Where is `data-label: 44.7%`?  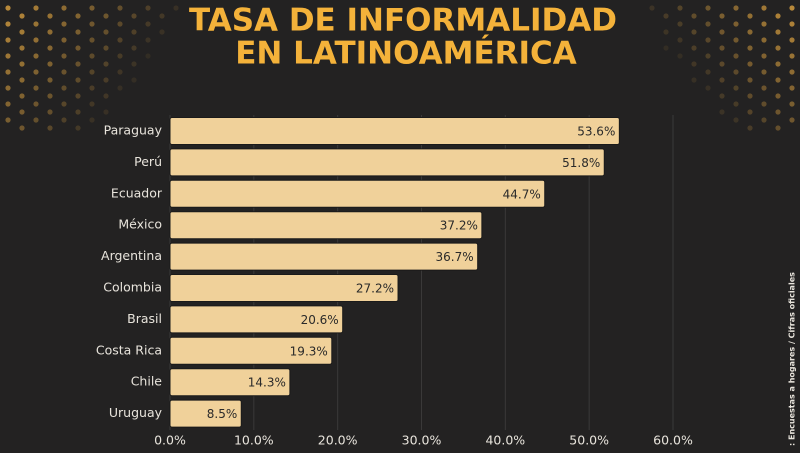 data-label: 44.7% is located at coordinates (522, 194).